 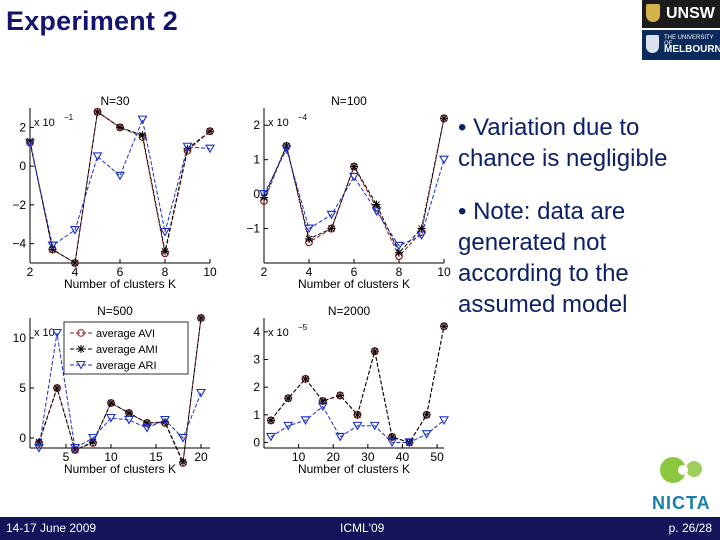 I want to click on nicta-logo-text: NICTA, so click(x=681, y=503).